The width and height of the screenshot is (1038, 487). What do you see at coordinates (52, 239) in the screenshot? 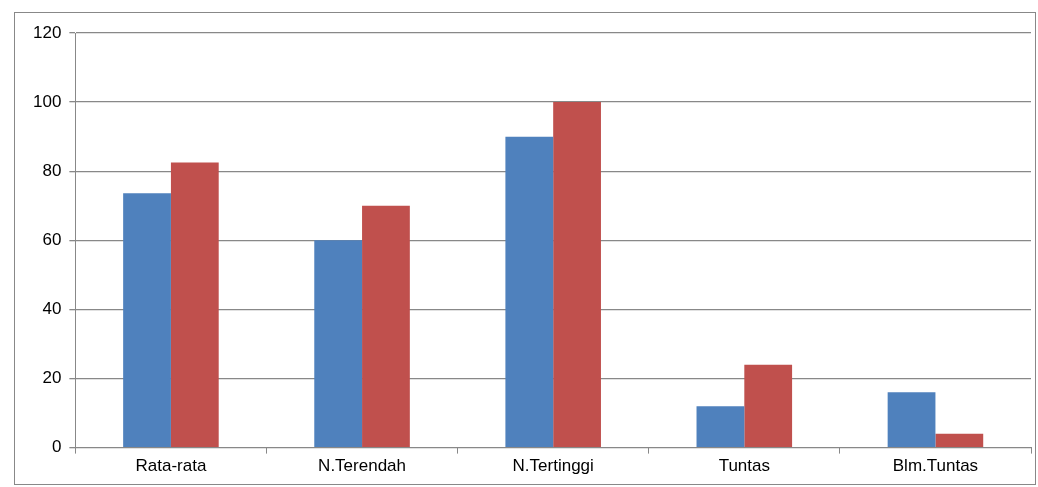
I see `y-tick-label: 60` at bounding box center [52, 239].